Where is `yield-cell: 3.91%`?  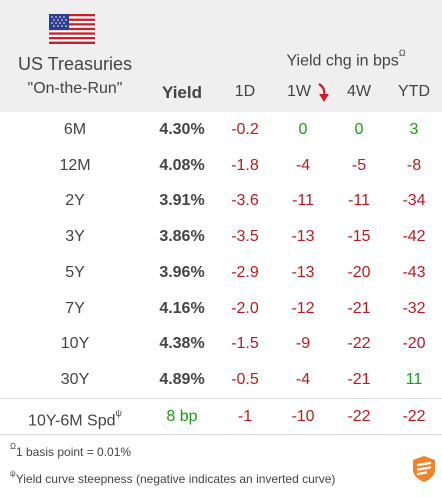
yield-cell: 3.91% is located at coordinates (182, 201).